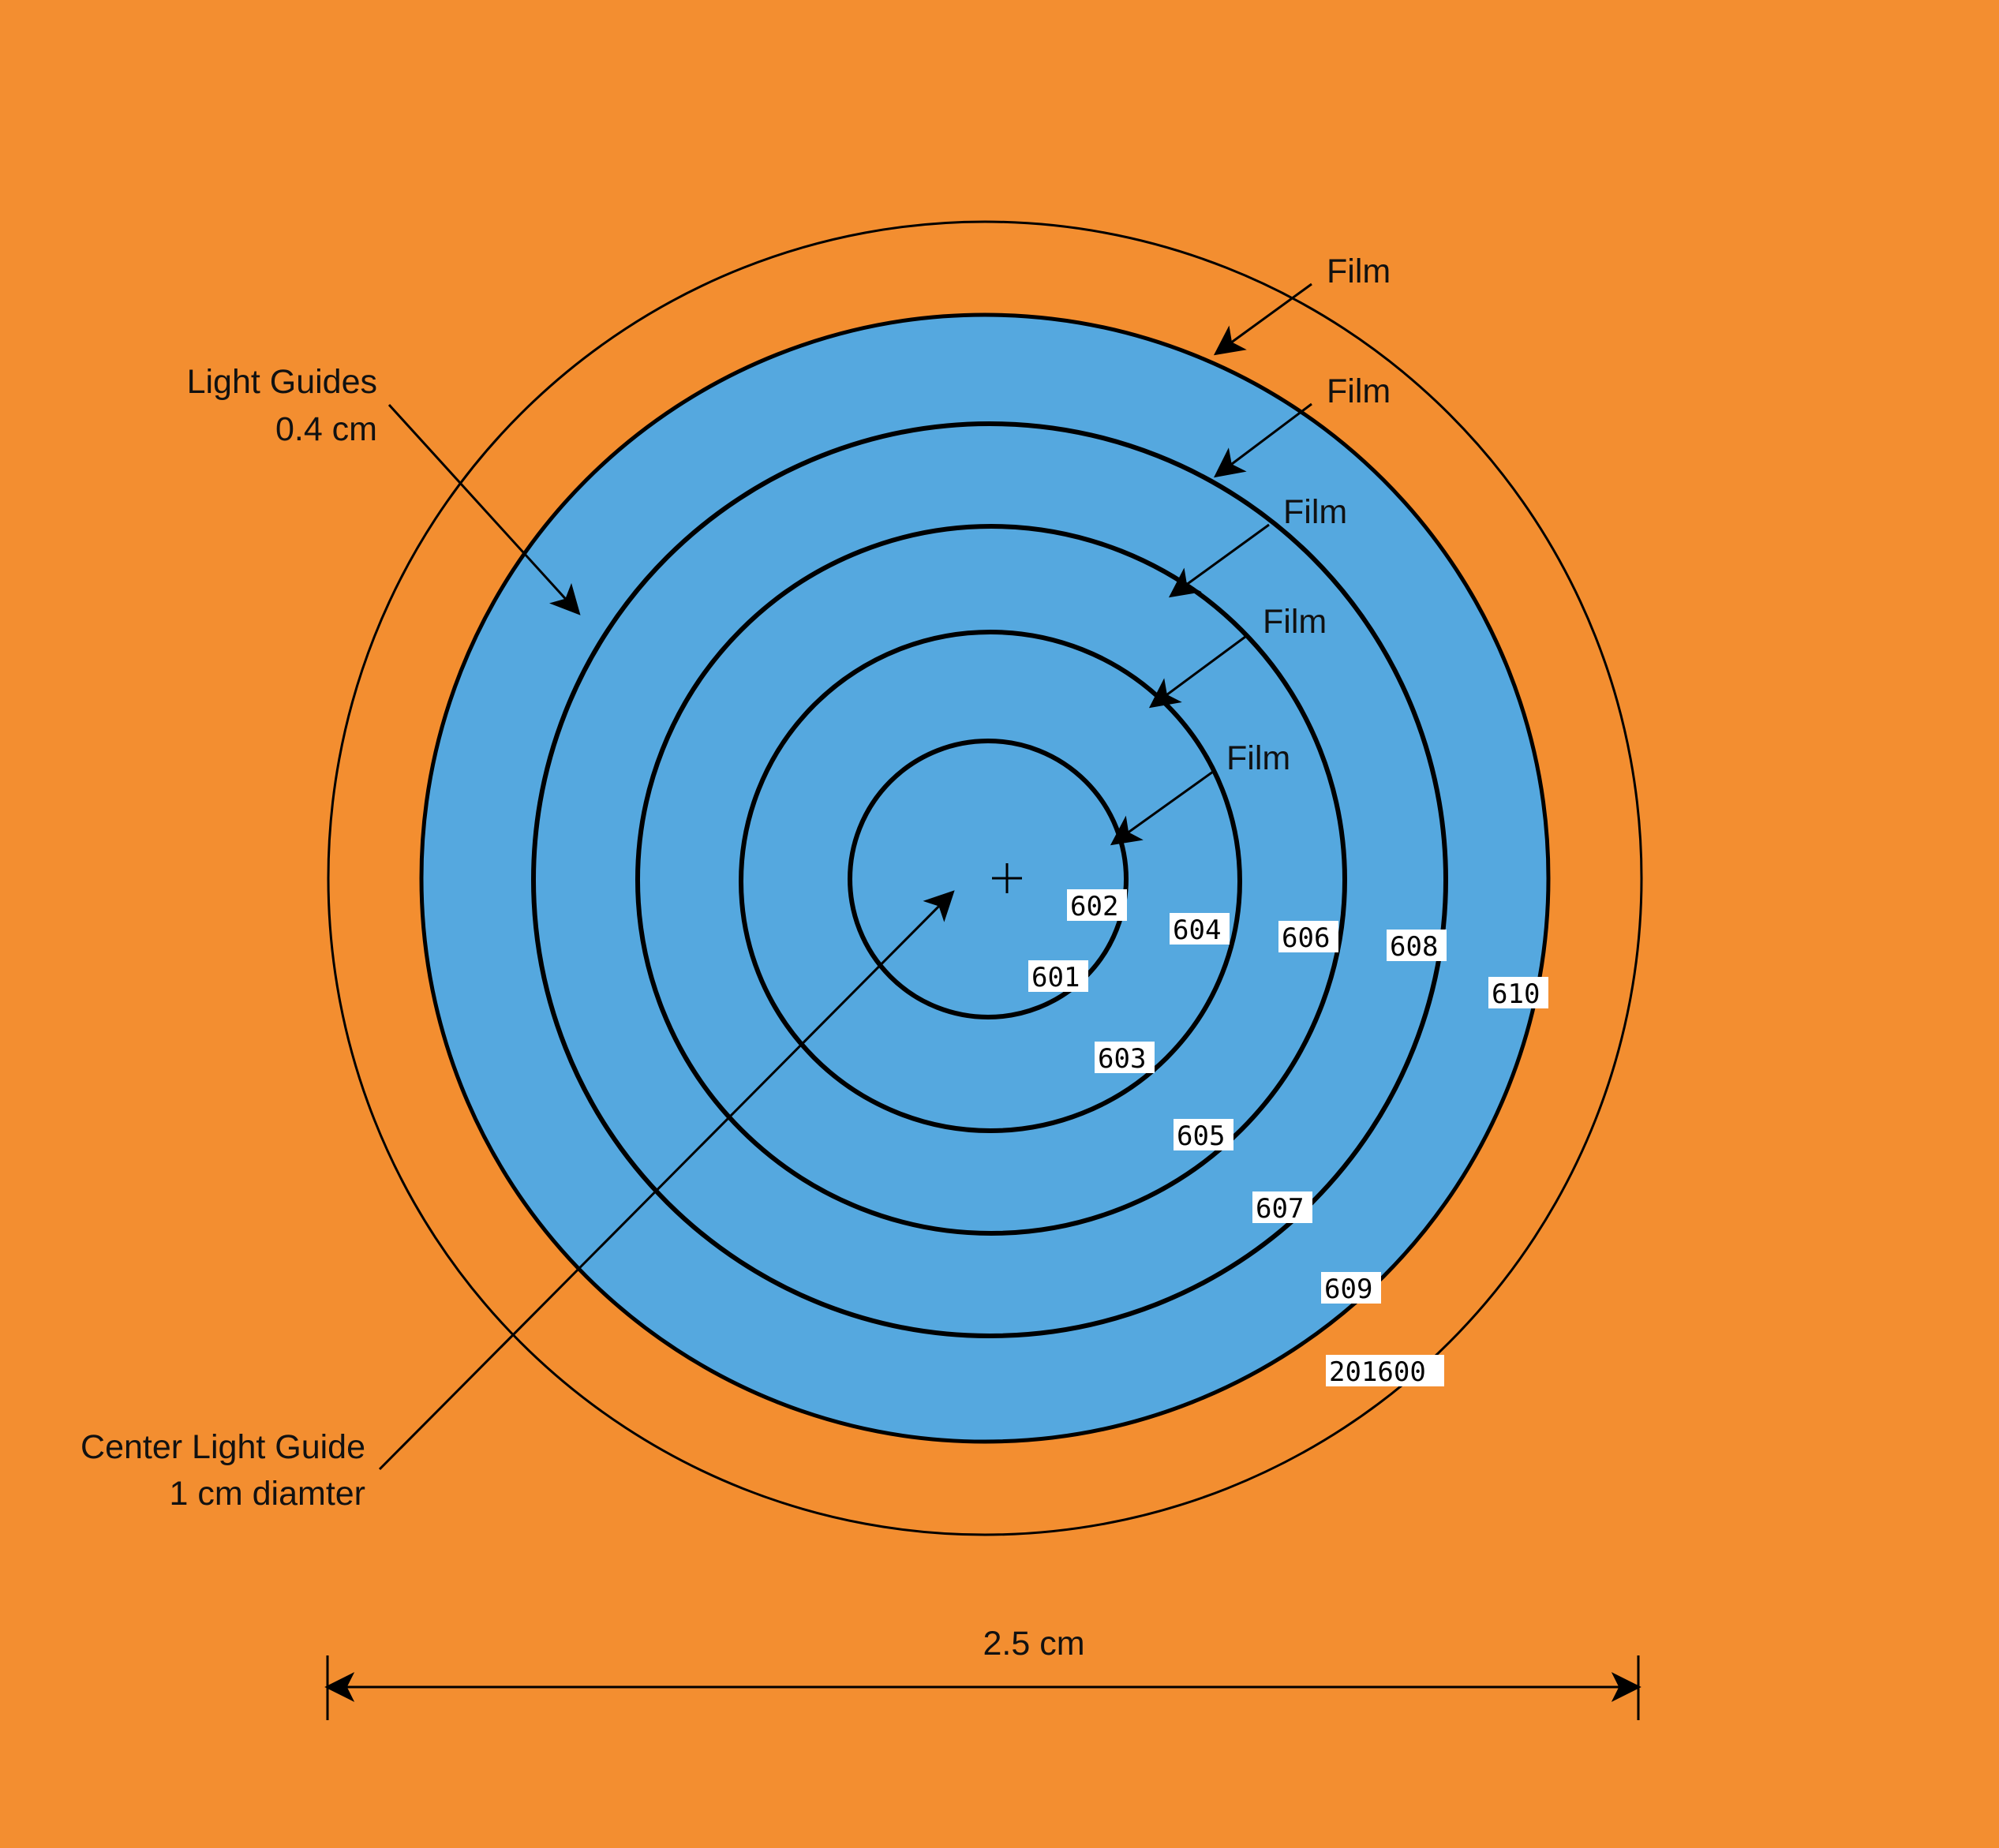 The height and width of the screenshot is (1848, 1999). What do you see at coordinates (1359, 391) in the screenshot?
I see `film-label-2: Film` at bounding box center [1359, 391].